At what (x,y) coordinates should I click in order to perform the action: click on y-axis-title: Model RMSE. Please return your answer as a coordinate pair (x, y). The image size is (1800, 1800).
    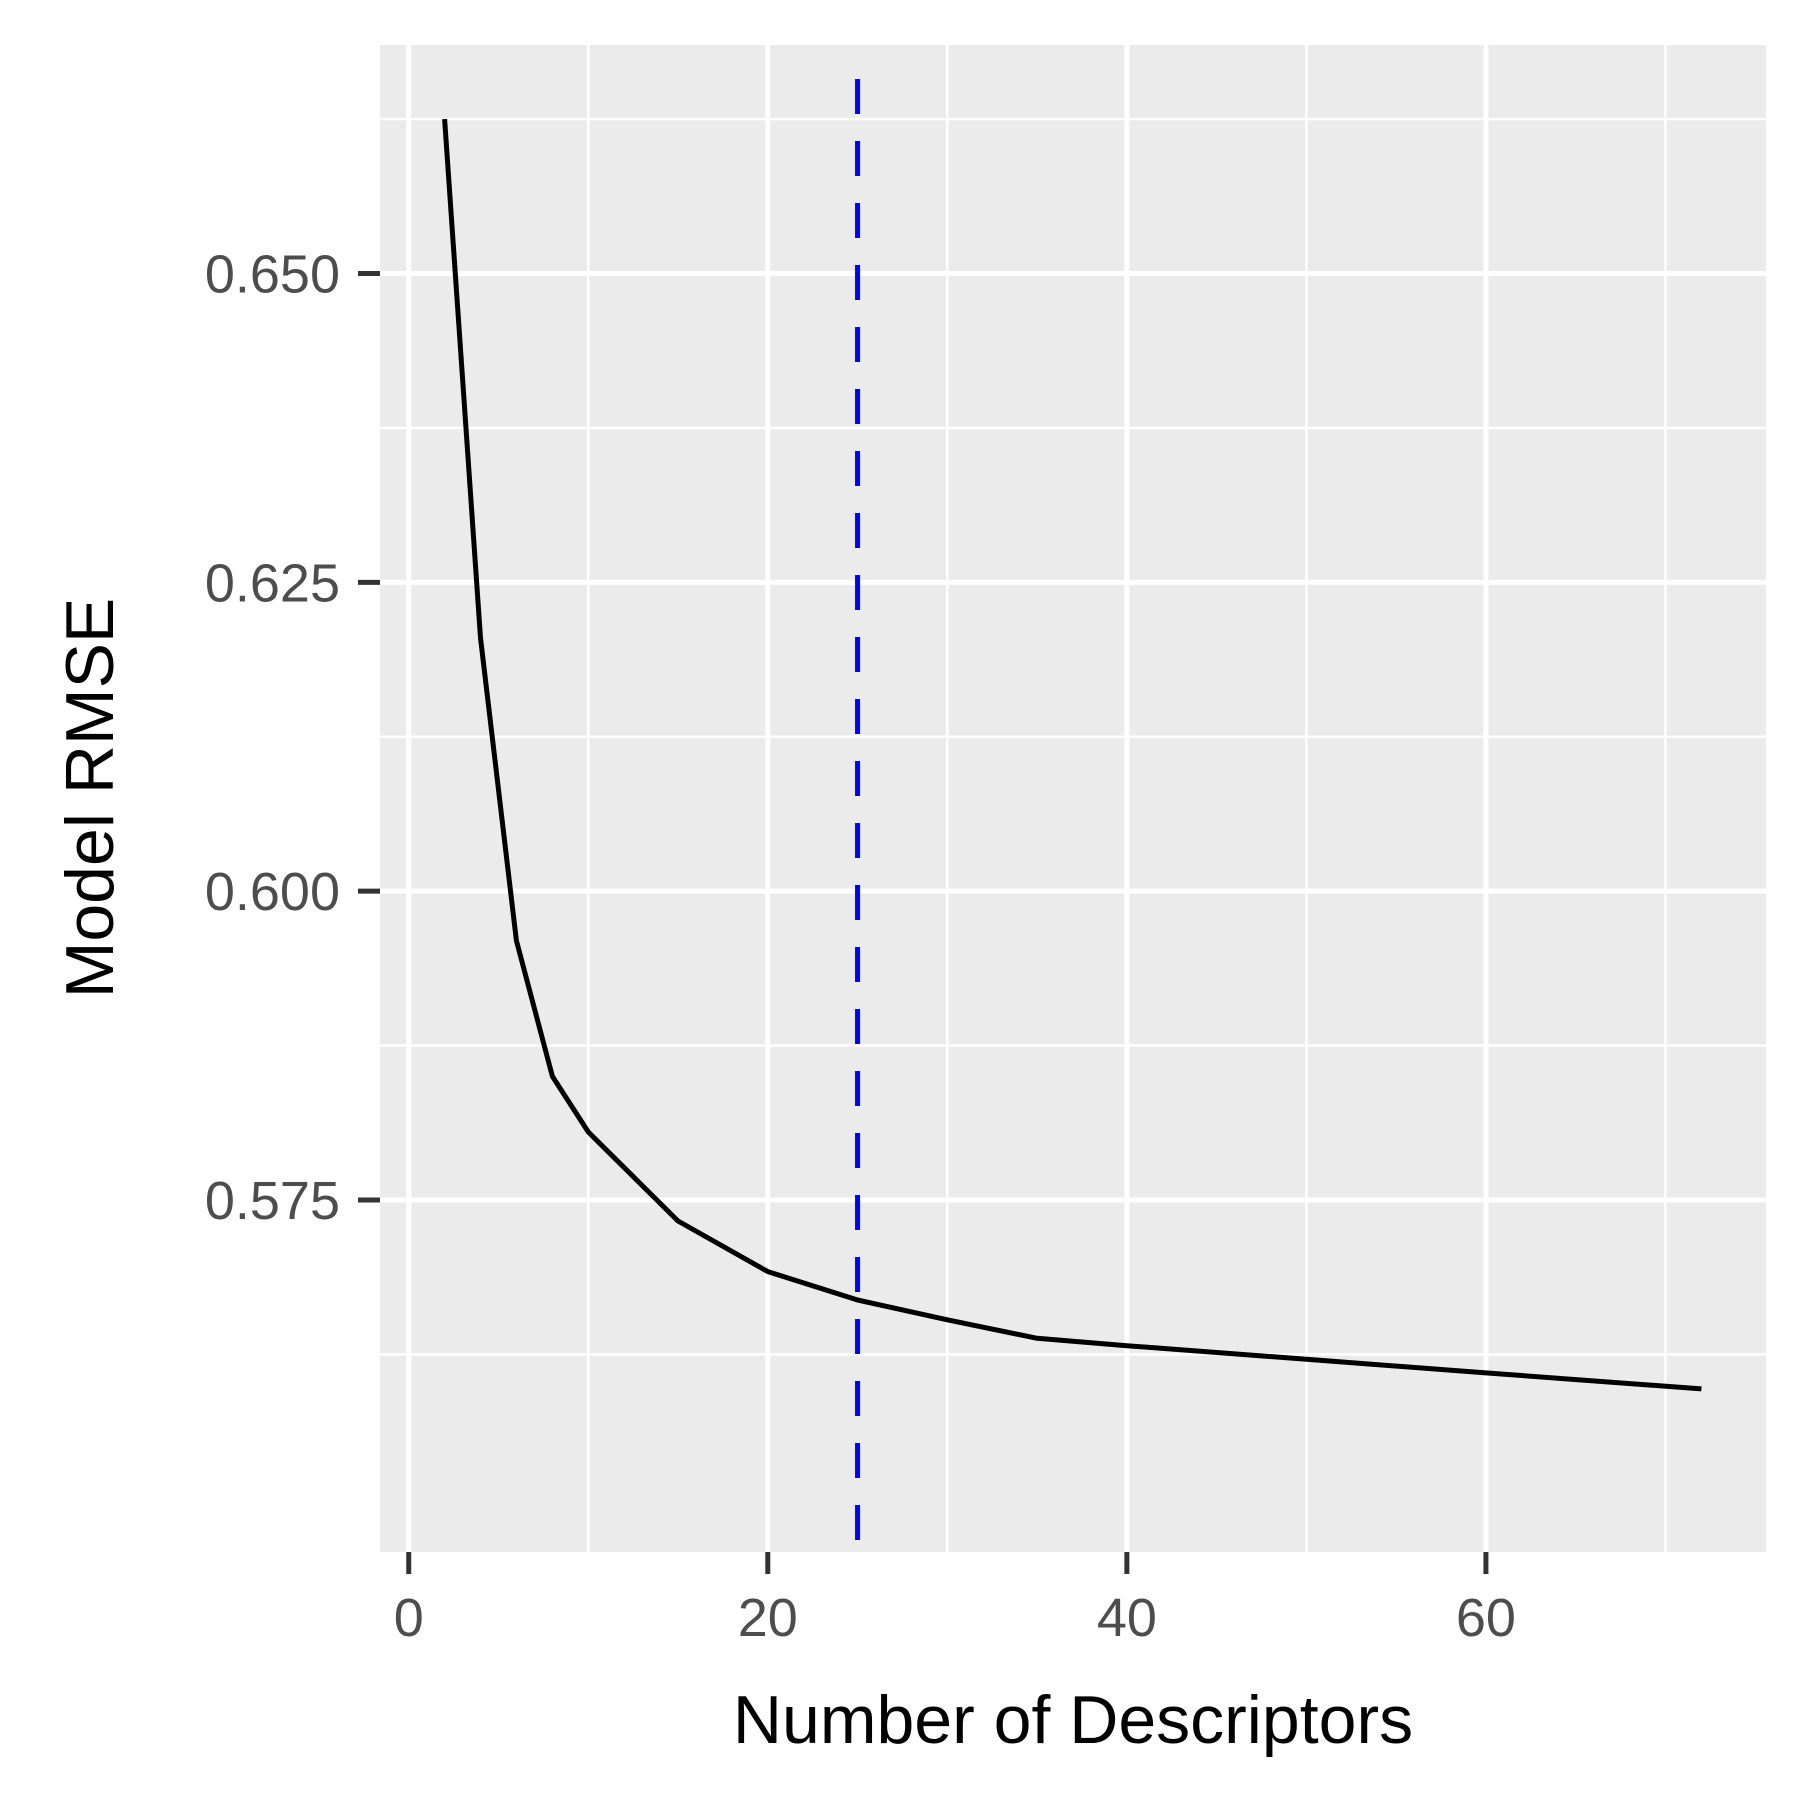
    Looking at the image, I should click on (90, 798).